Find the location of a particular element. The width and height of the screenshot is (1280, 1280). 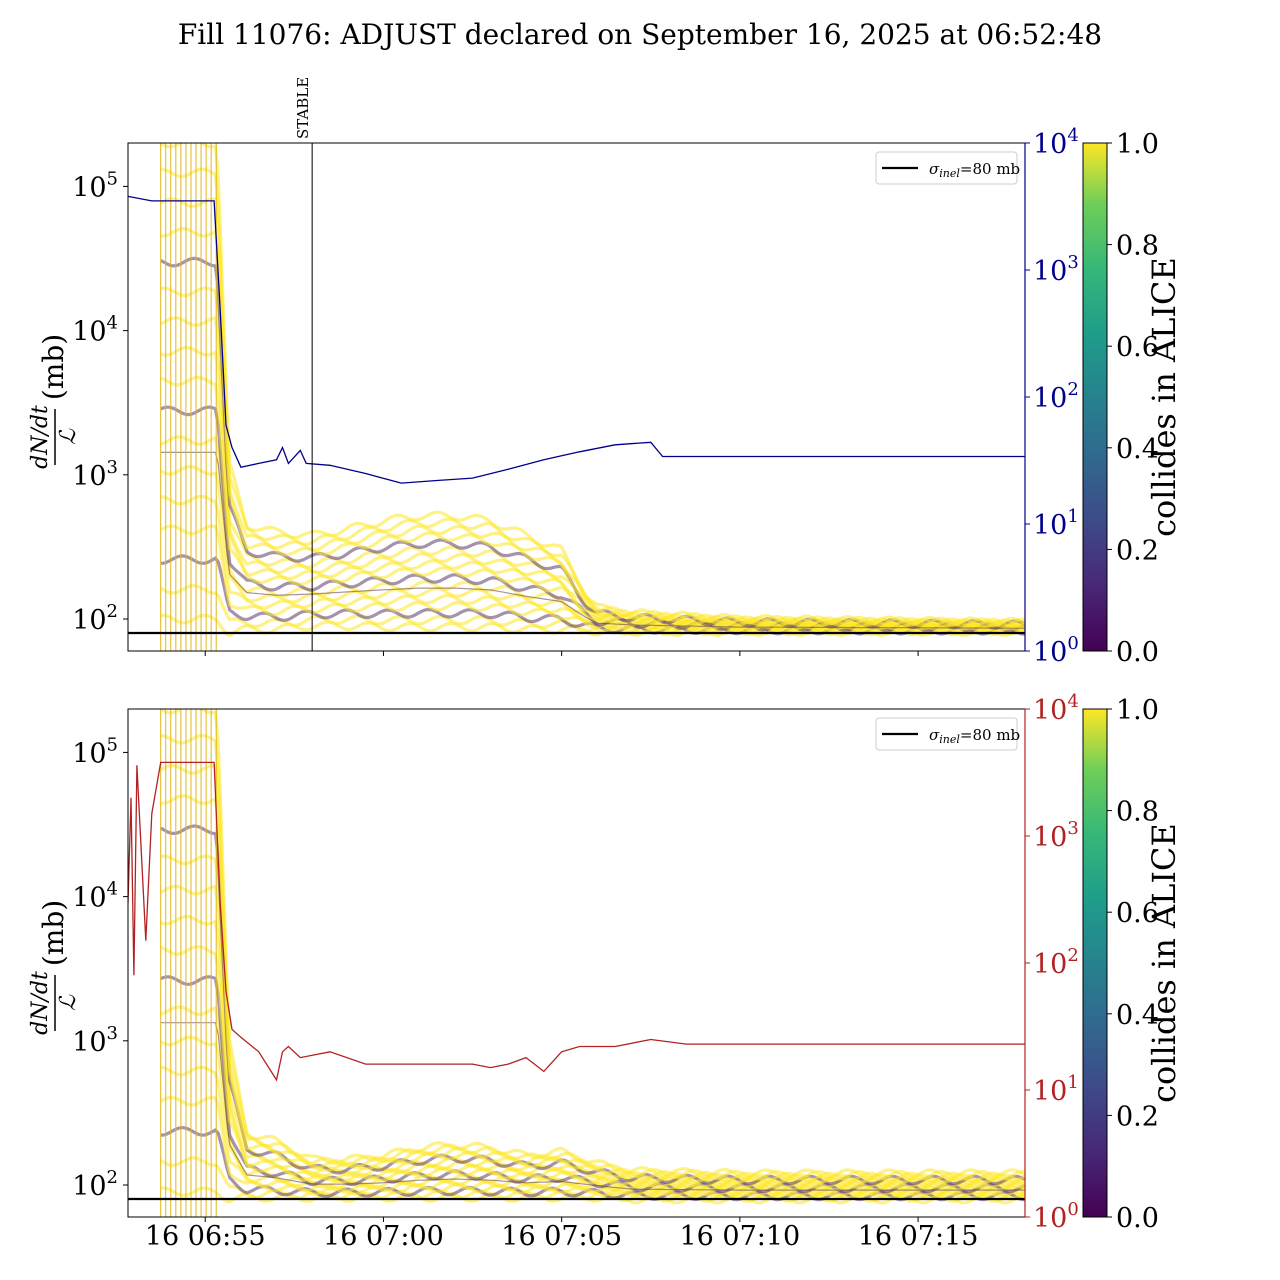

x-tick-label: 16 07:05 is located at coordinates (561, 1236).